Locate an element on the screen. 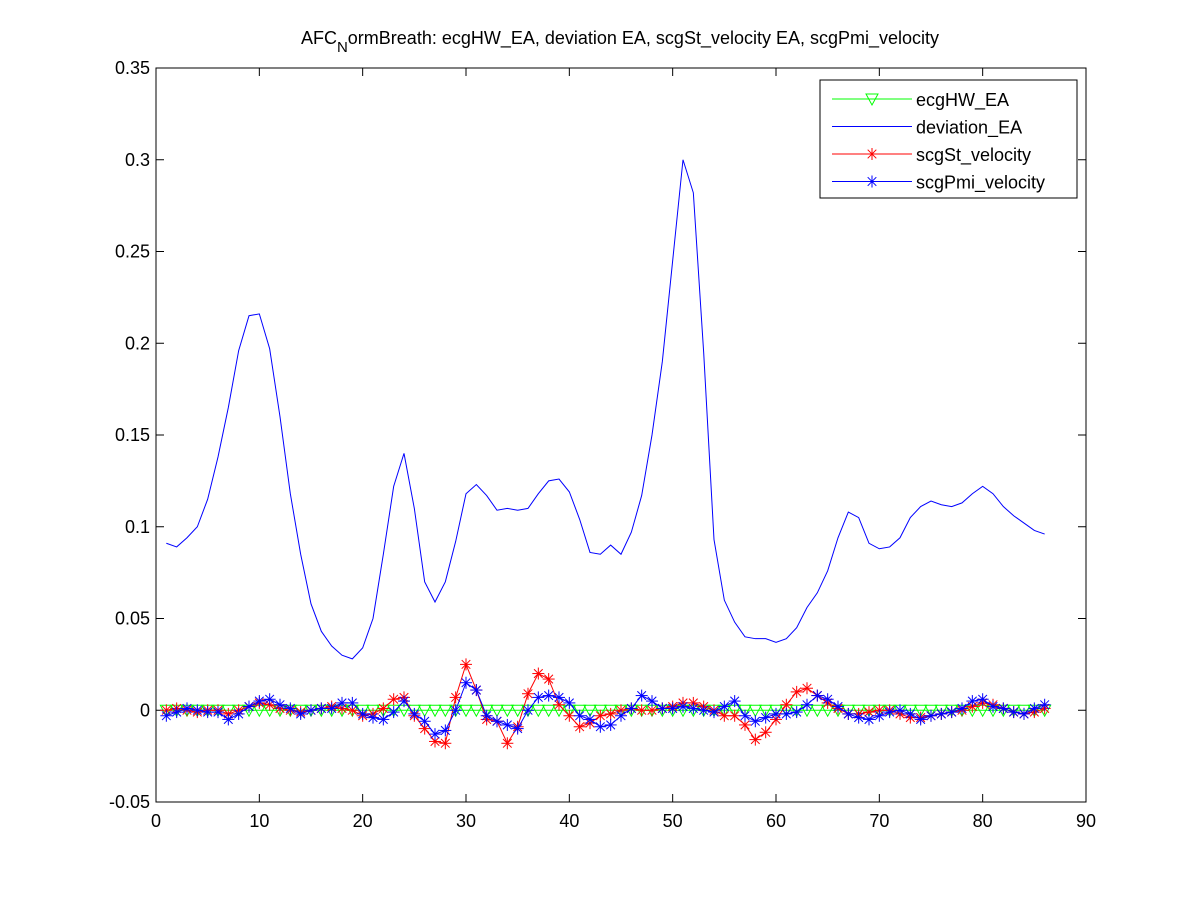  x-tick-label: 0 is located at coordinates (156, 821).